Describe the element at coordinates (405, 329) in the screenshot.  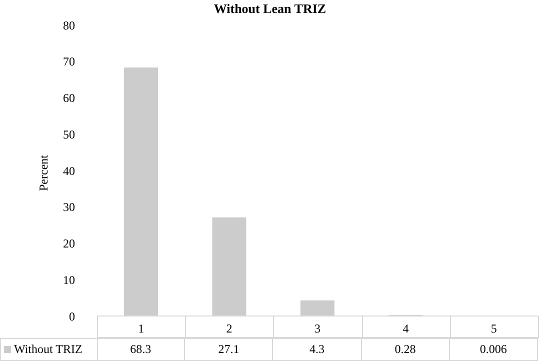
I see `x-tick-label: 4` at that location.